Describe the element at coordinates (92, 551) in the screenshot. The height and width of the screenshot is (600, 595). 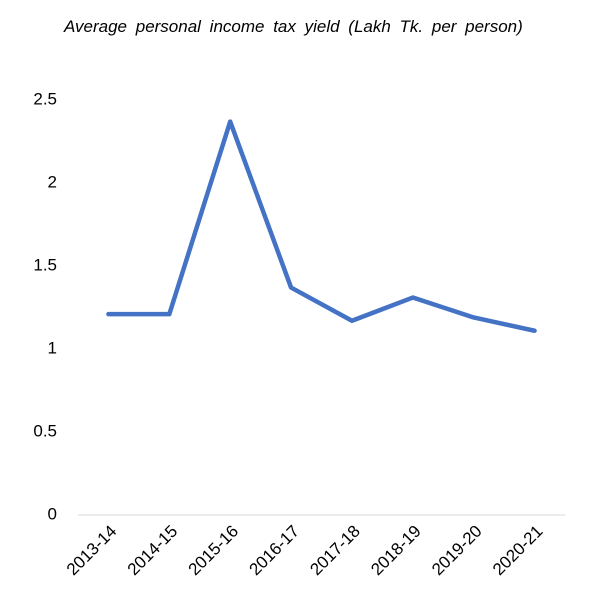
I see `x-tick-label: 2013-14` at that location.